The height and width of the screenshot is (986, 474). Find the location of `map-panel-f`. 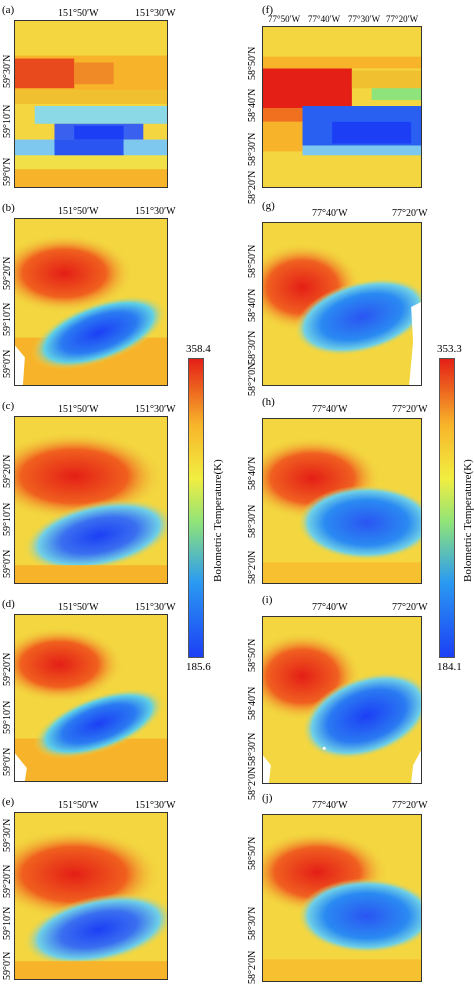

map-panel-f is located at coordinates (342, 107).